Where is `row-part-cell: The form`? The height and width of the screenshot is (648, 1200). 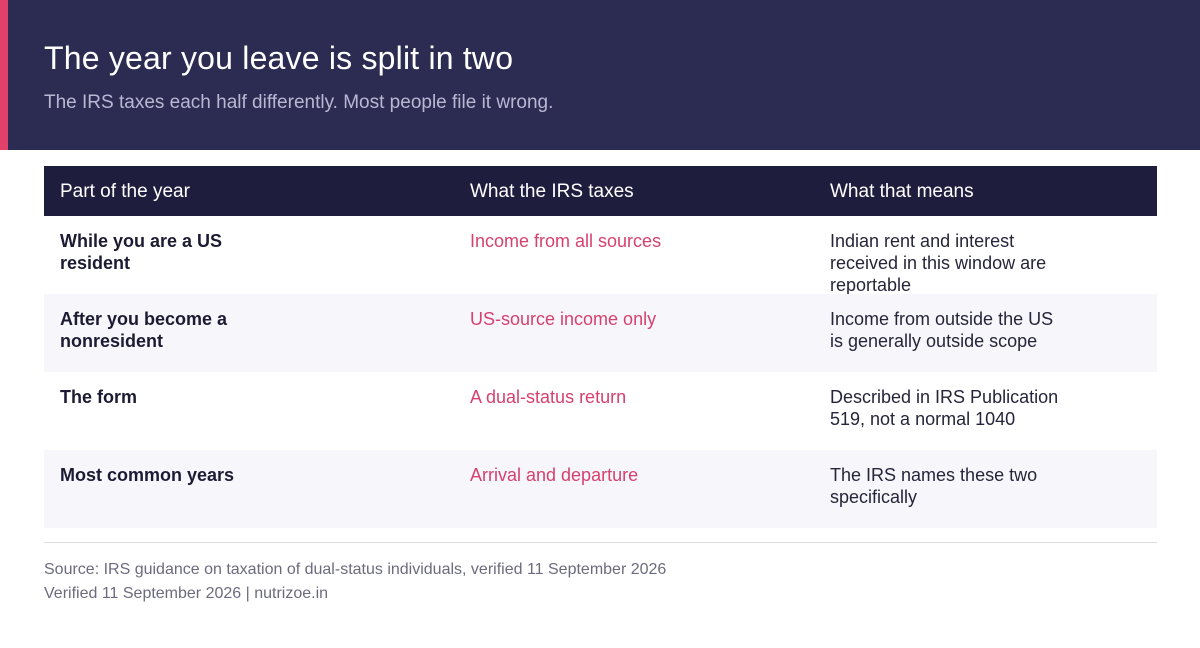 row-part-cell: The form is located at coordinates (99, 397).